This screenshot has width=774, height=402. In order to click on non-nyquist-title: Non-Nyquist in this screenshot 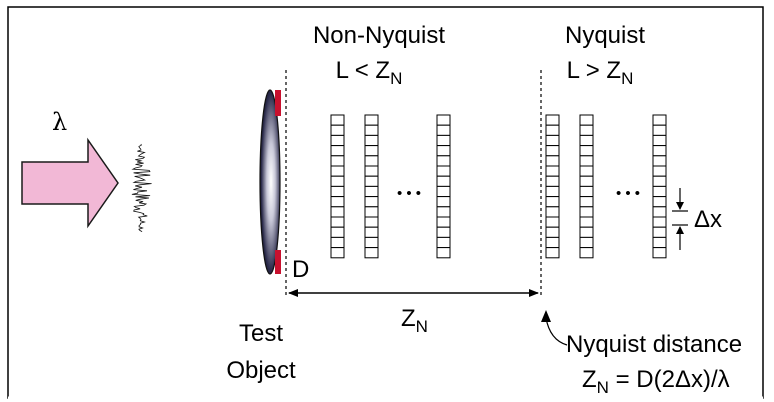, I will do `click(379, 35)`.